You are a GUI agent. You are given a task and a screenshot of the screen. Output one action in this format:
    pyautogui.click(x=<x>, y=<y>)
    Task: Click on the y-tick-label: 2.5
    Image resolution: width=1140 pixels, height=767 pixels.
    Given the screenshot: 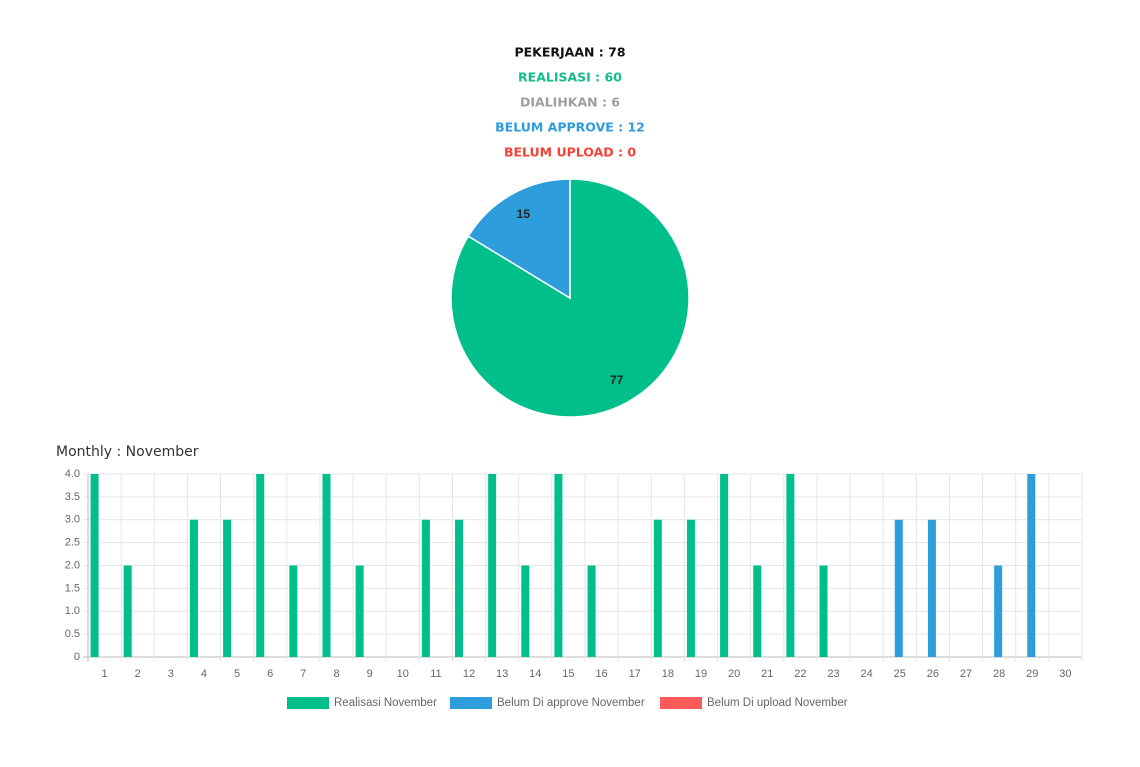 What is the action you would take?
    pyautogui.click(x=72, y=543)
    